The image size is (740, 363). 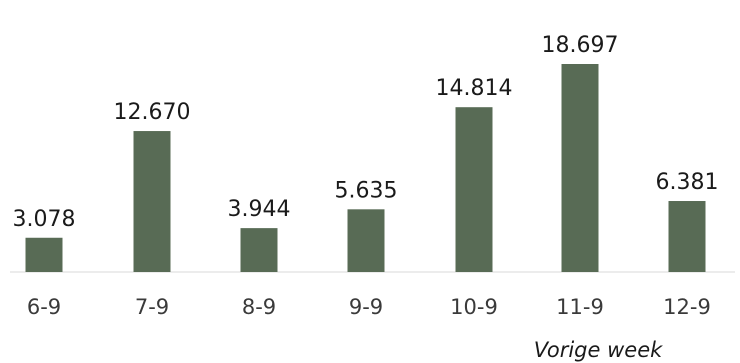 What do you see at coordinates (687, 182) in the screenshot?
I see `value-label-12-9: 6.381` at bounding box center [687, 182].